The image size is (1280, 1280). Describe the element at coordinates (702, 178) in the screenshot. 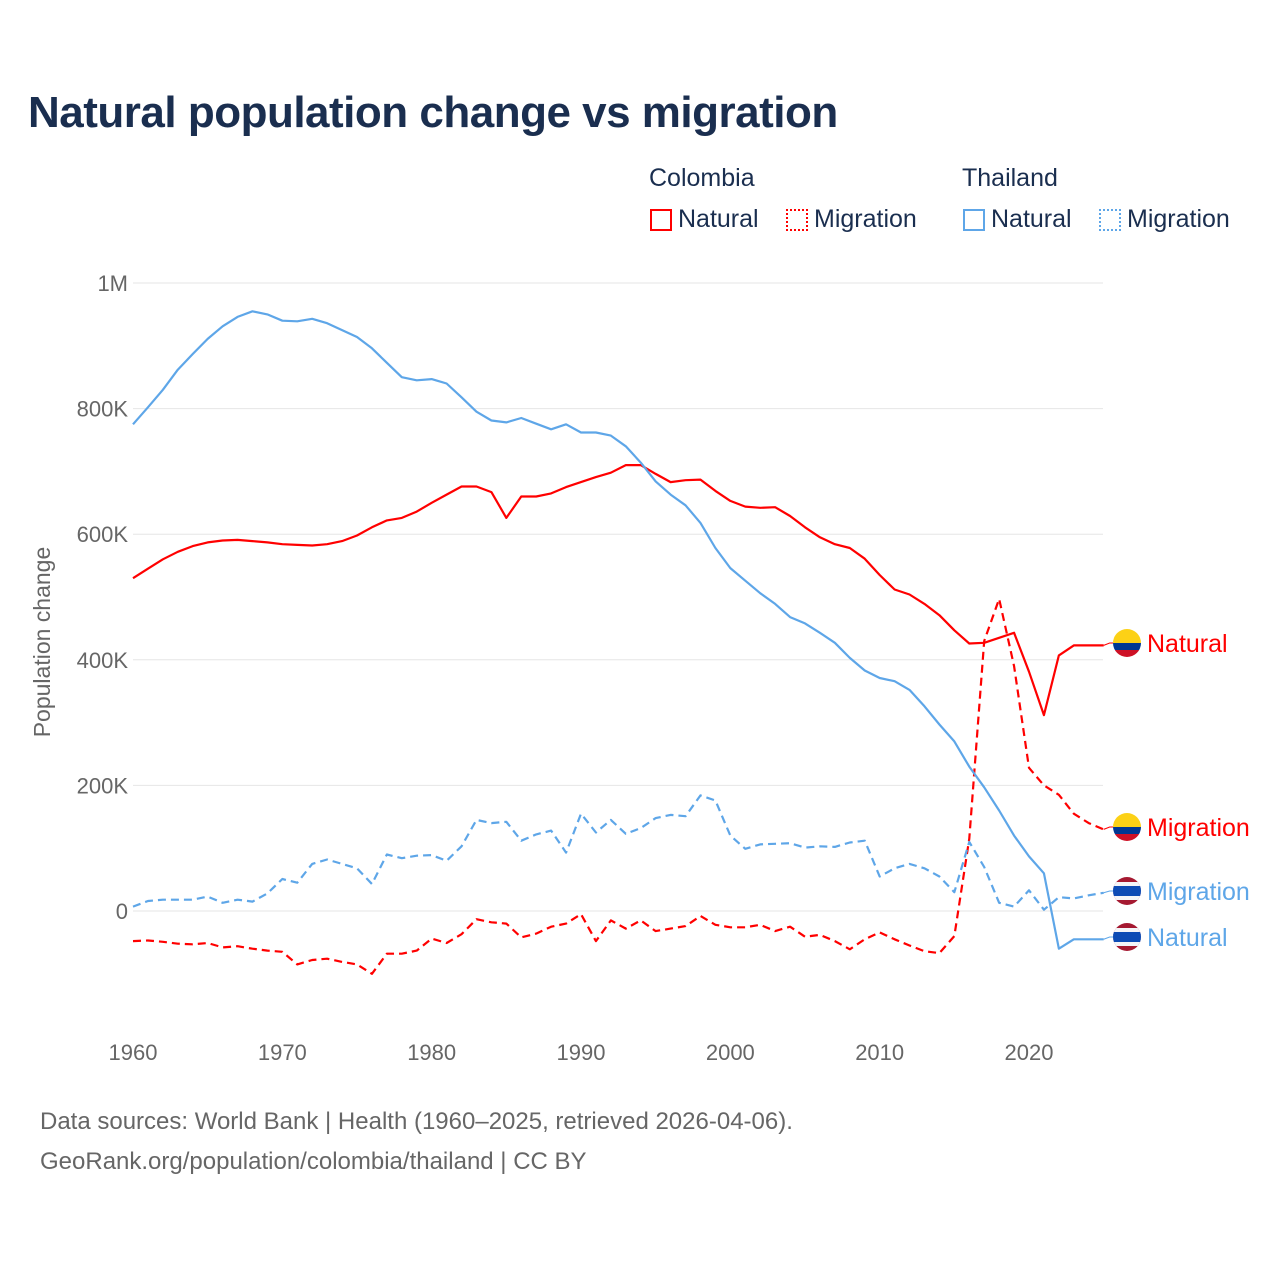

I see `legend-group-colombia: Colombia` at that location.